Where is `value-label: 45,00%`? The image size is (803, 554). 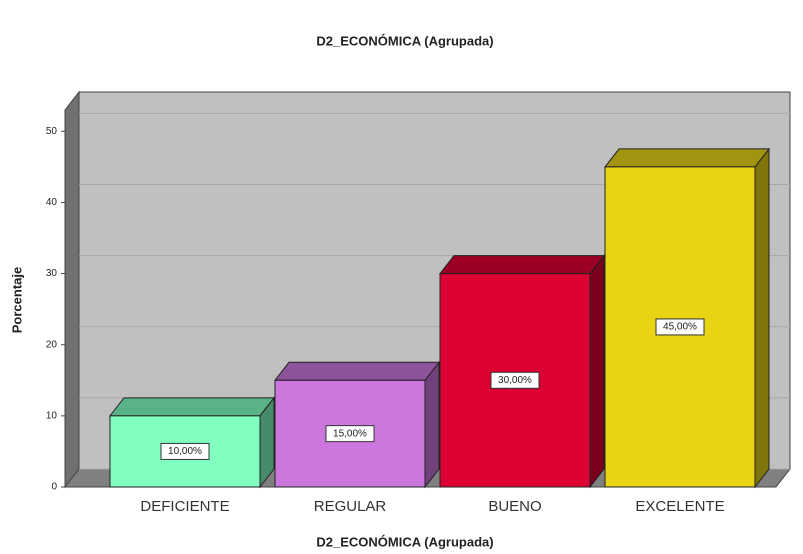 value-label: 45,00% is located at coordinates (680, 327).